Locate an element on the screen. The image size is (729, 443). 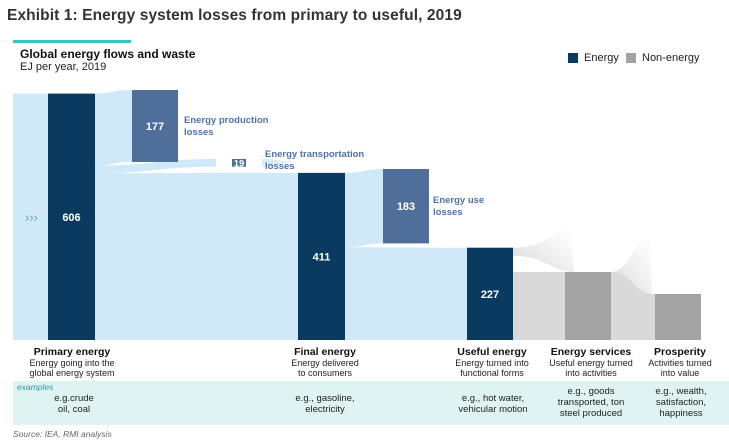
value-label-final: 411 is located at coordinates (322, 257).